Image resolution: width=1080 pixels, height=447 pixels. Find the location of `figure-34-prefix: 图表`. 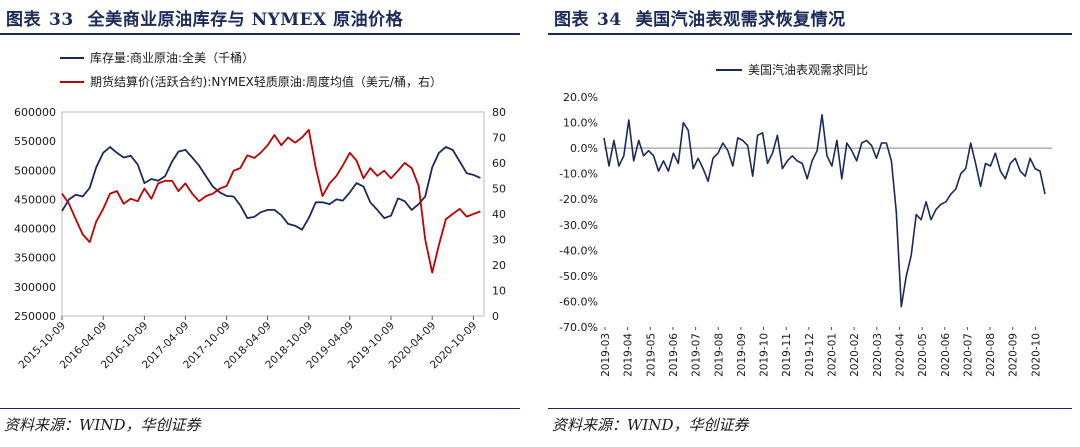

figure-34-prefix: 图表 is located at coordinates (571, 20).